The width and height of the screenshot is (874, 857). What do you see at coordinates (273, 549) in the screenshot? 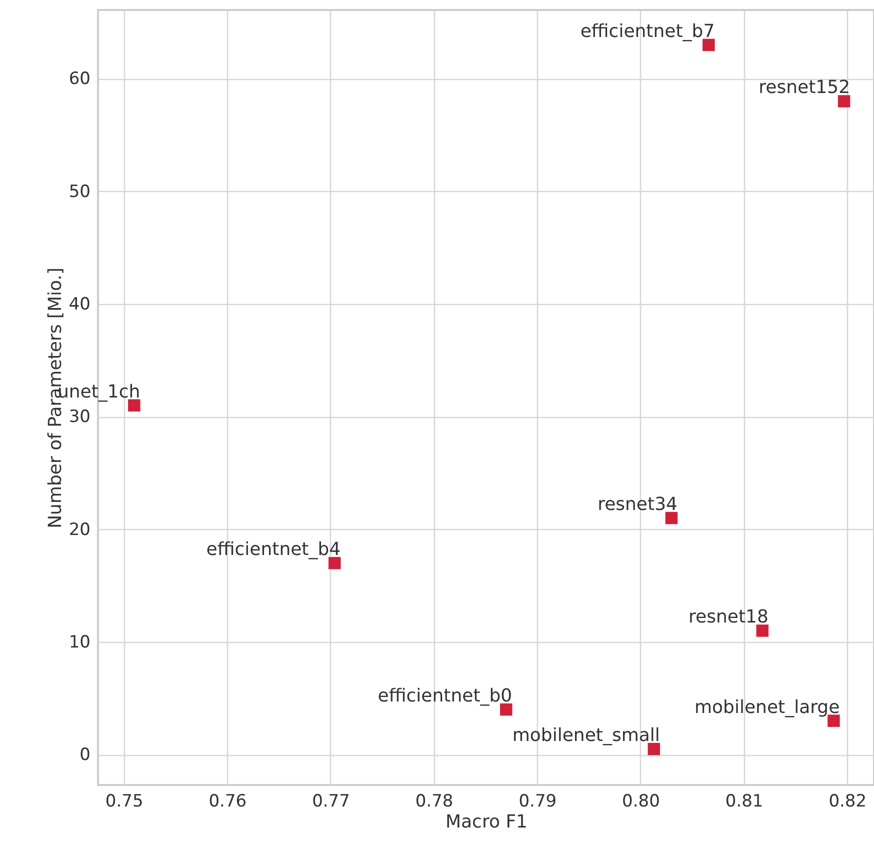
I see `annotation: efficientnet_b4` at bounding box center [273, 549].